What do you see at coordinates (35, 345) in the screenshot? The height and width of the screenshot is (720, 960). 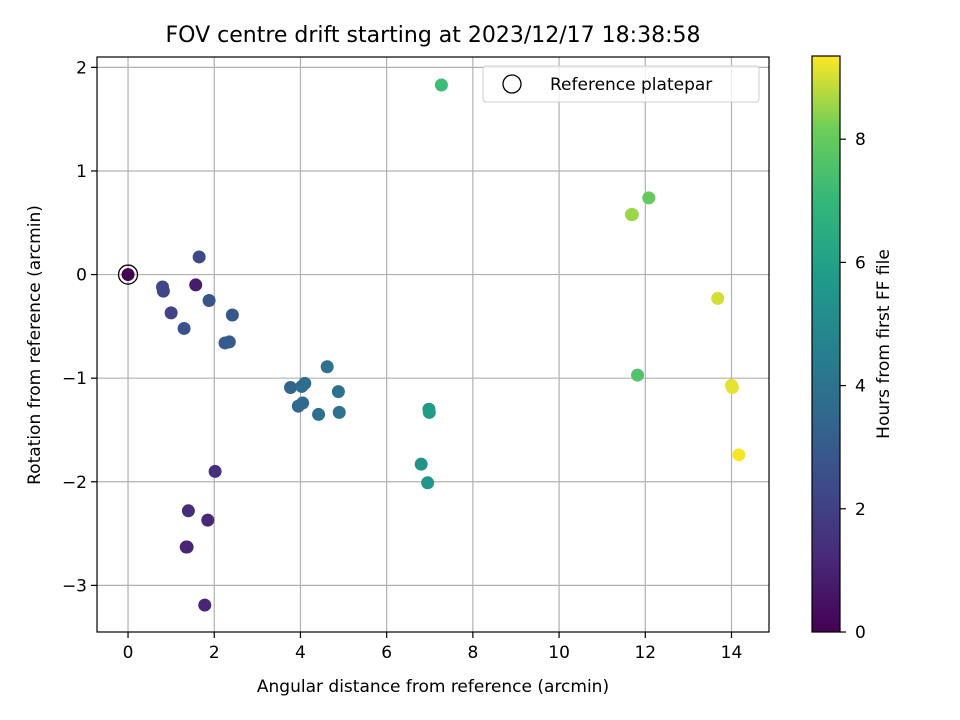 I see `y-axis-label: Rotation from reference (arcmin)` at bounding box center [35, 345].